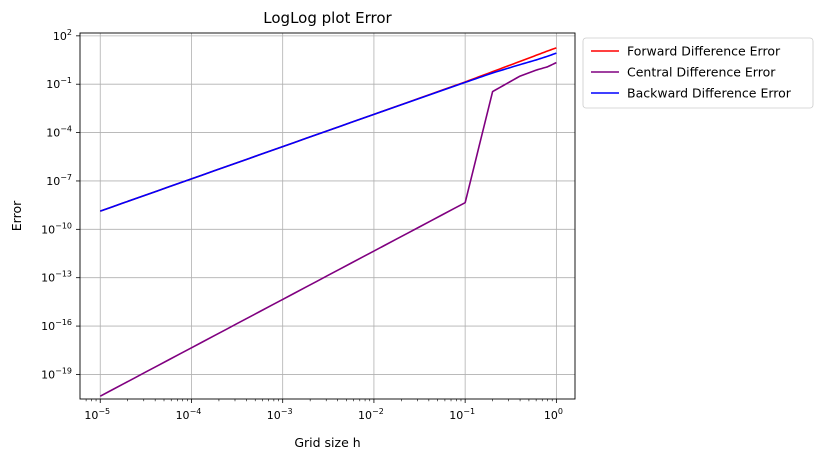 The height and width of the screenshot is (459, 825). Describe the element at coordinates (66, 129) in the screenshot. I see `y-tick-exponent: −4` at that location.